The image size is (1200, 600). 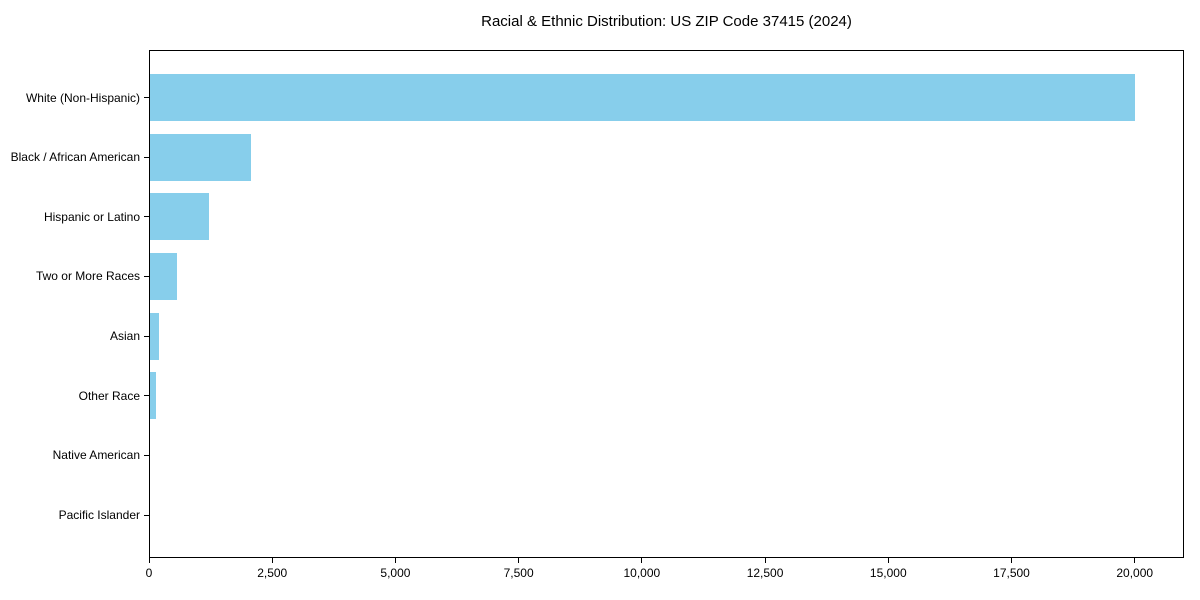 What do you see at coordinates (642, 573) in the screenshot?
I see `x-tick-label-10000: 10,000` at bounding box center [642, 573].